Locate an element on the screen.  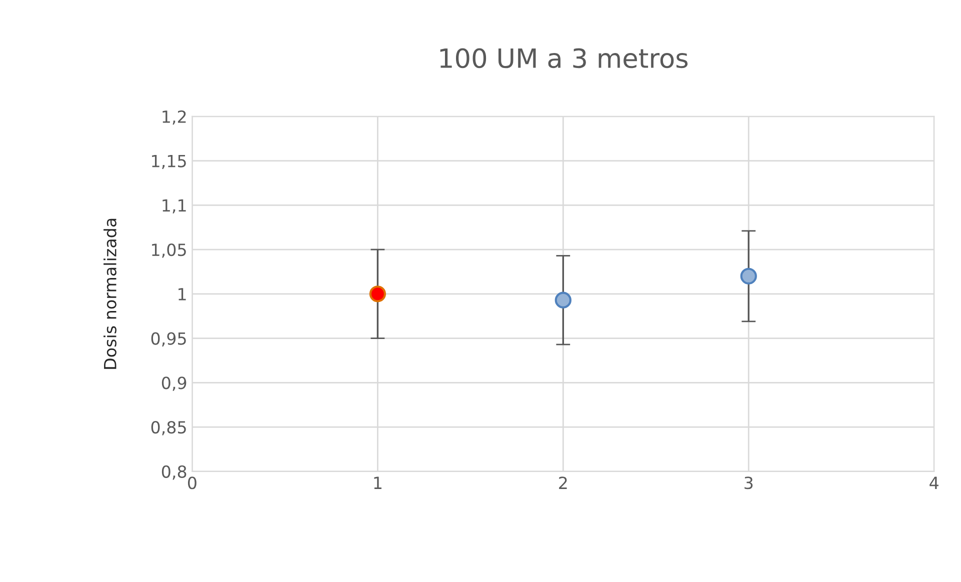
x-tick-label: 0 is located at coordinates (192, 483).